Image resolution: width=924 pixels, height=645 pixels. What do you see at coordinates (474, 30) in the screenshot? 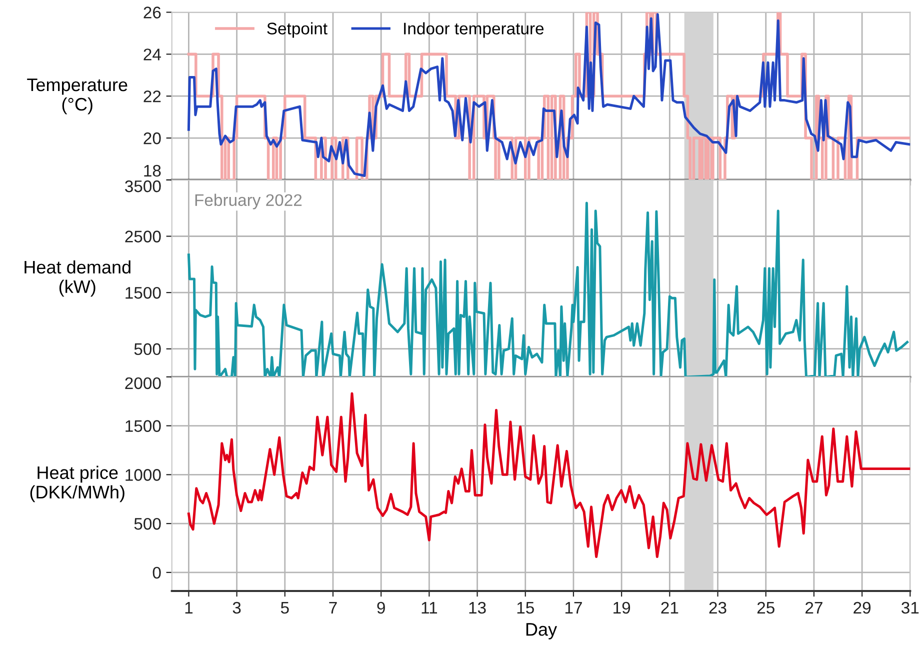
I see `legend-label: Indoor temperature` at bounding box center [474, 30].